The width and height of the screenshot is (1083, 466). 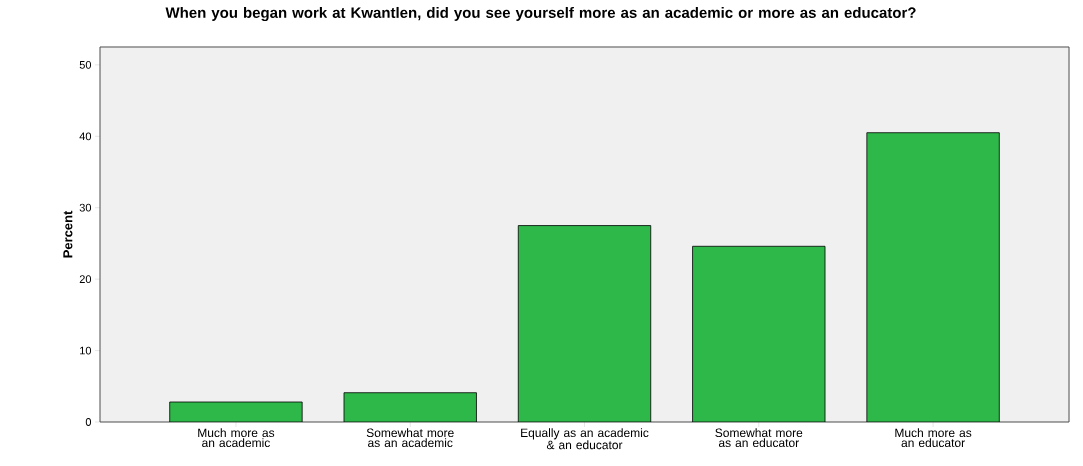 I want to click on y-axis-title: Percent, so click(x=68, y=234).